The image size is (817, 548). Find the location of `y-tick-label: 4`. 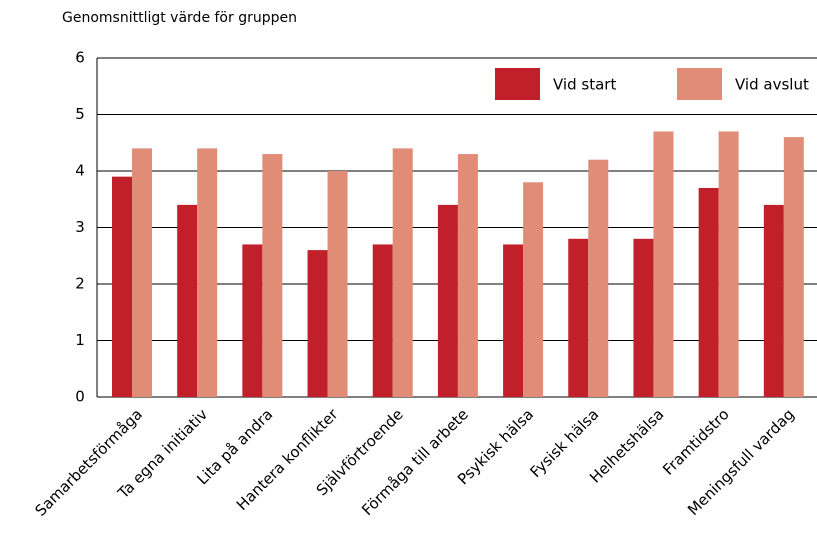

y-tick-label: 4 is located at coordinates (80, 171).